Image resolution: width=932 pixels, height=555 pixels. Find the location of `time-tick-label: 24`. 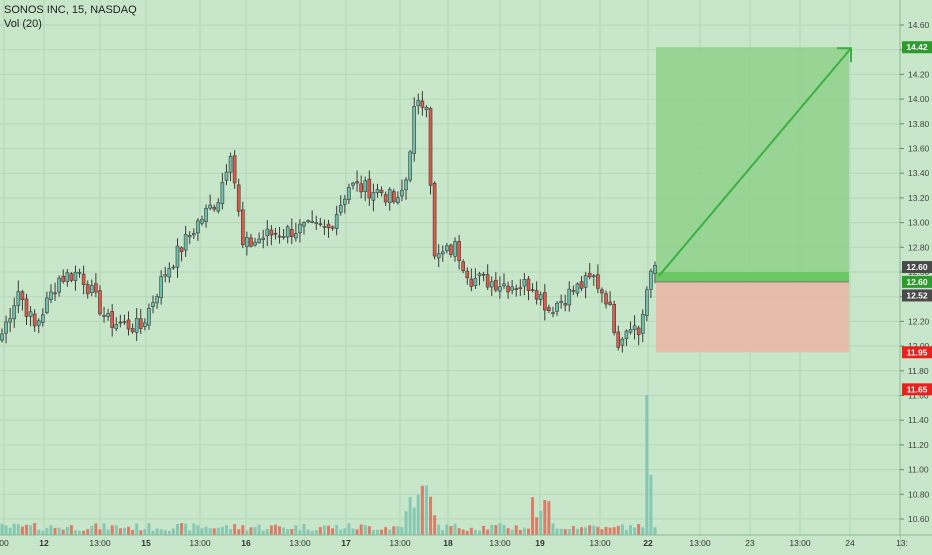

time-tick-label: 24 is located at coordinates (850, 543).